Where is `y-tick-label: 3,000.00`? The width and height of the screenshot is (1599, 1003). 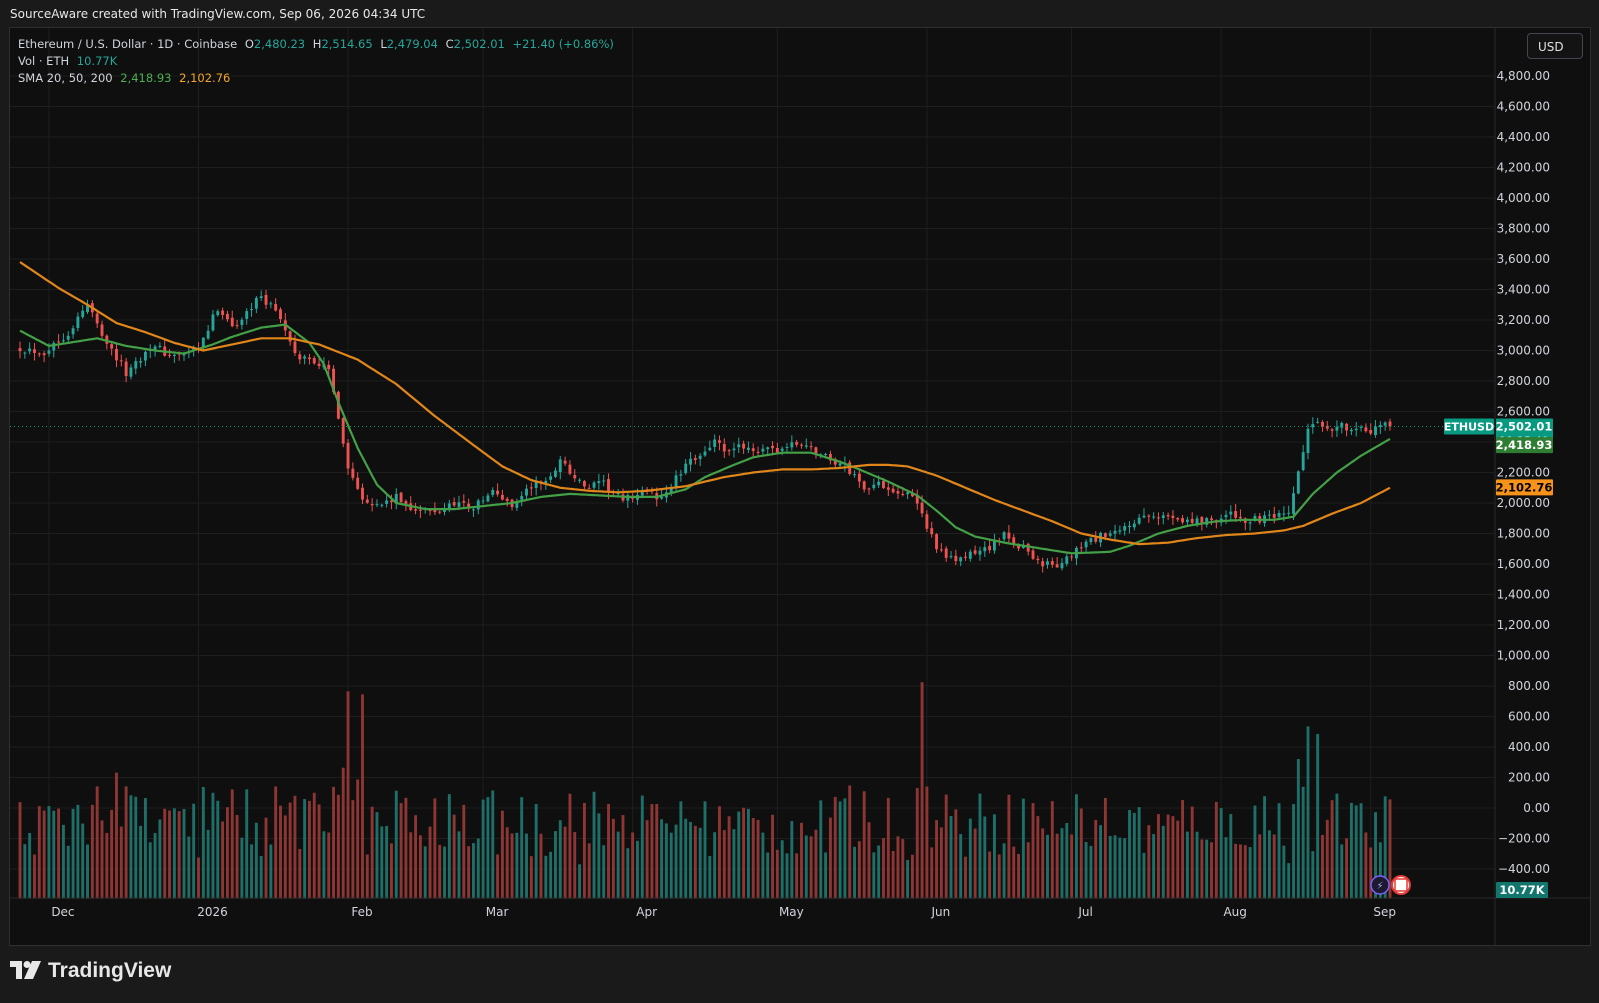 y-tick-label: 3,000.00 is located at coordinates (1523, 351).